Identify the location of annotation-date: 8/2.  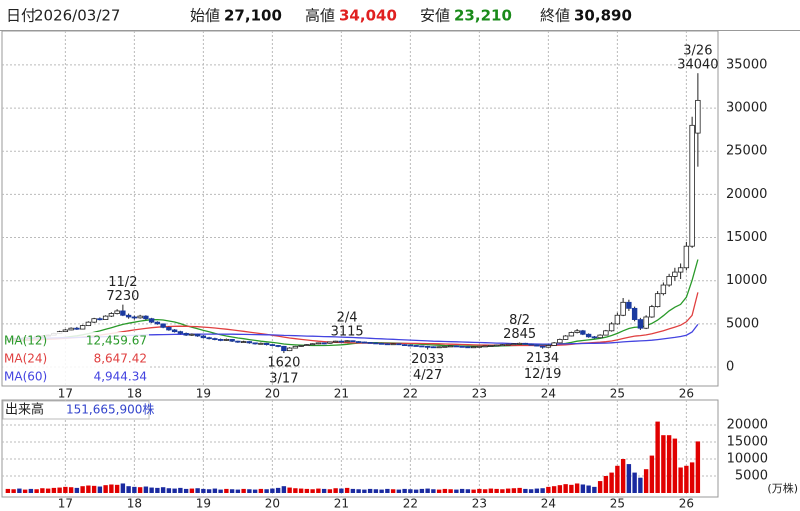
(519, 320).